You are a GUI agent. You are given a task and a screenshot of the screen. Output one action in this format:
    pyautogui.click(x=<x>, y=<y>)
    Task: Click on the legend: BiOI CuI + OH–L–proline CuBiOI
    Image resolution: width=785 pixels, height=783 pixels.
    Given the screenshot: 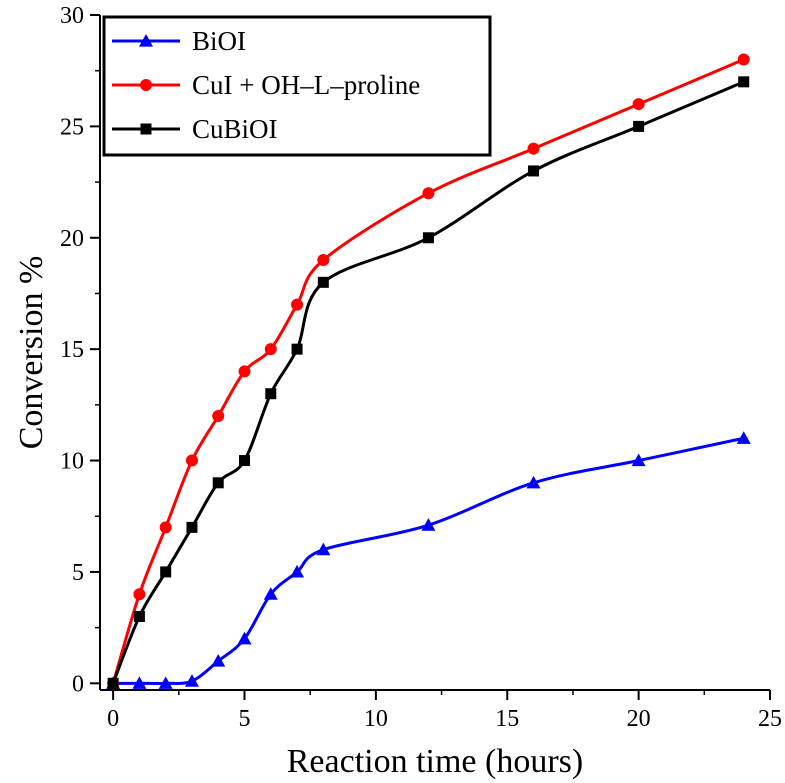 What is the action you would take?
    pyautogui.click(x=297, y=86)
    